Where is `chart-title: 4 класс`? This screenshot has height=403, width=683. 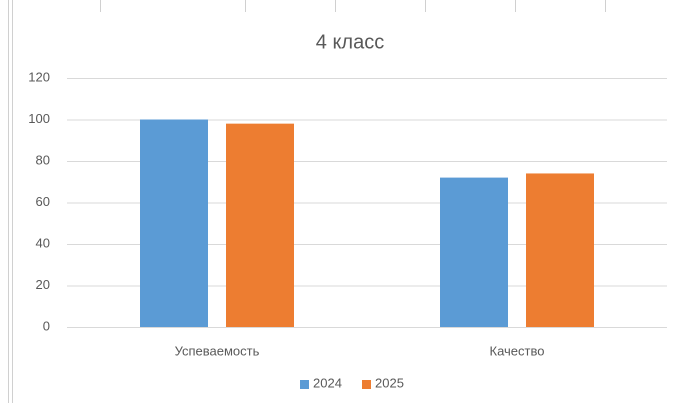
chart-title: 4 класс is located at coordinates (350, 42).